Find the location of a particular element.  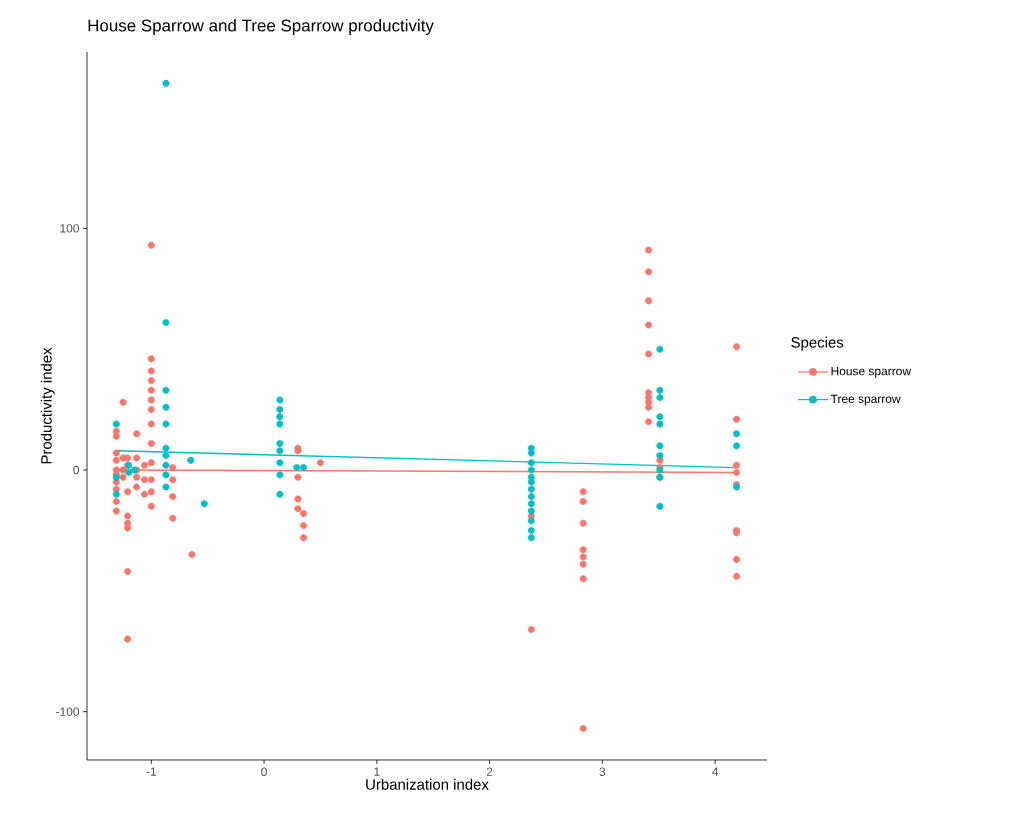

x-tick-label: 0 is located at coordinates (264, 771).